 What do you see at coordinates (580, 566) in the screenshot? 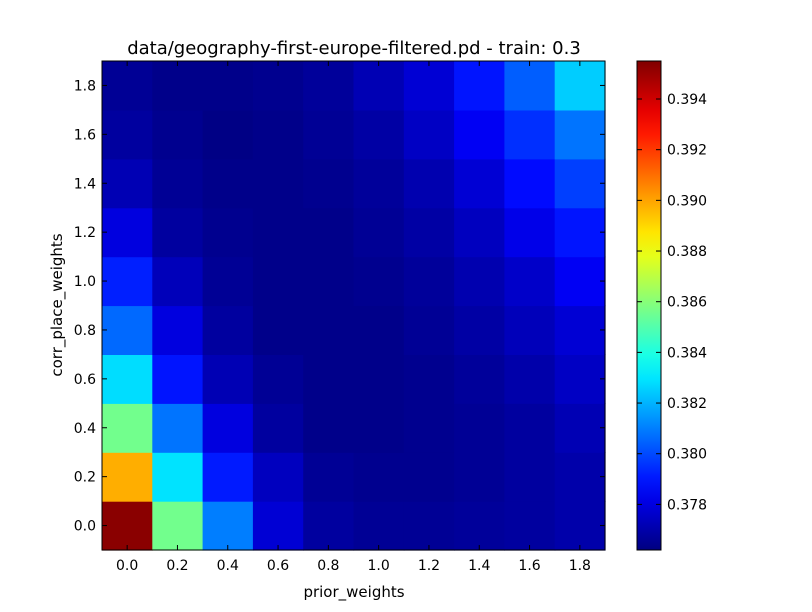
I see `x-tick-label: 1.8` at bounding box center [580, 566].